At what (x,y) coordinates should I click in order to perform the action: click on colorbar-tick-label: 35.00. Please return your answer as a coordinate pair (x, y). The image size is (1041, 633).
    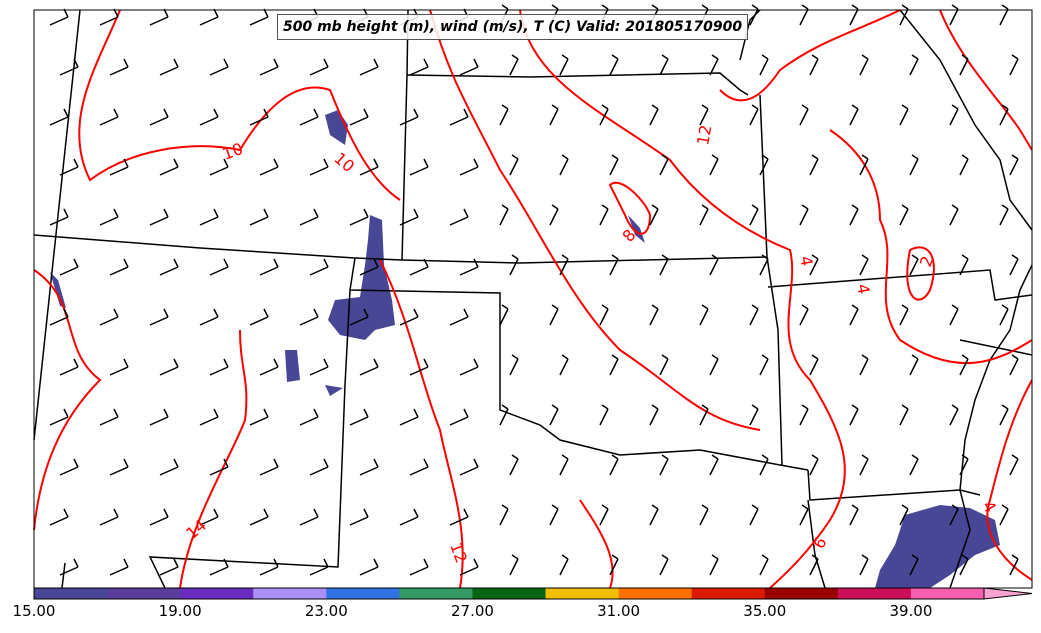
    Looking at the image, I should click on (765, 611).